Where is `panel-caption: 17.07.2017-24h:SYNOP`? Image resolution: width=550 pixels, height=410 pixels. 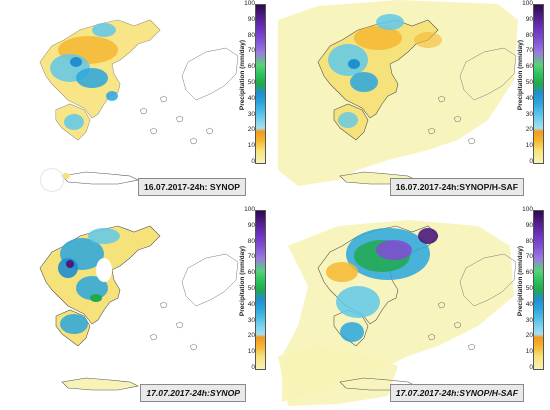 panel-caption: 17.07.2017-24h:SYNOP is located at coordinates (193, 393).